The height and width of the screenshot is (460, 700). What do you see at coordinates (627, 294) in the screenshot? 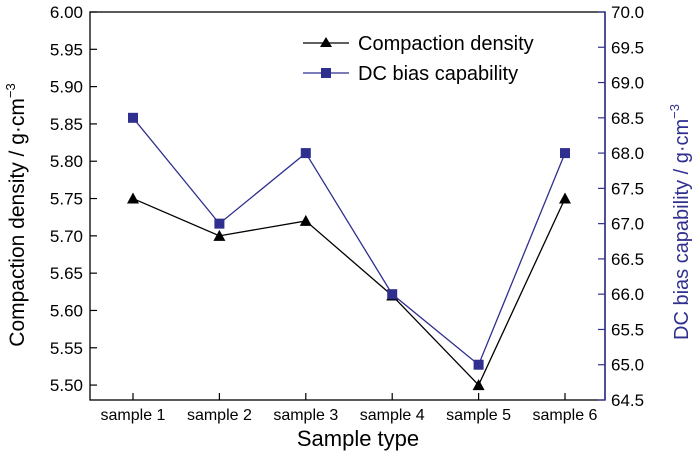
I see `right-tick-label: 66.0` at bounding box center [627, 294].